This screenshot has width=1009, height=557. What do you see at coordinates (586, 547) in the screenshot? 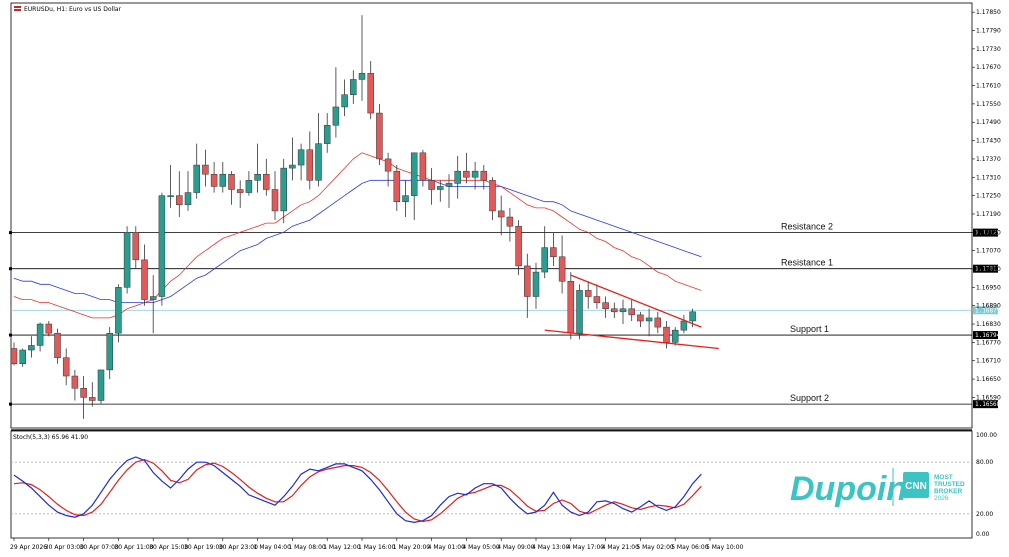
I see `time-tick-label: 4 May 17:00` at bounding box center [586, 547].